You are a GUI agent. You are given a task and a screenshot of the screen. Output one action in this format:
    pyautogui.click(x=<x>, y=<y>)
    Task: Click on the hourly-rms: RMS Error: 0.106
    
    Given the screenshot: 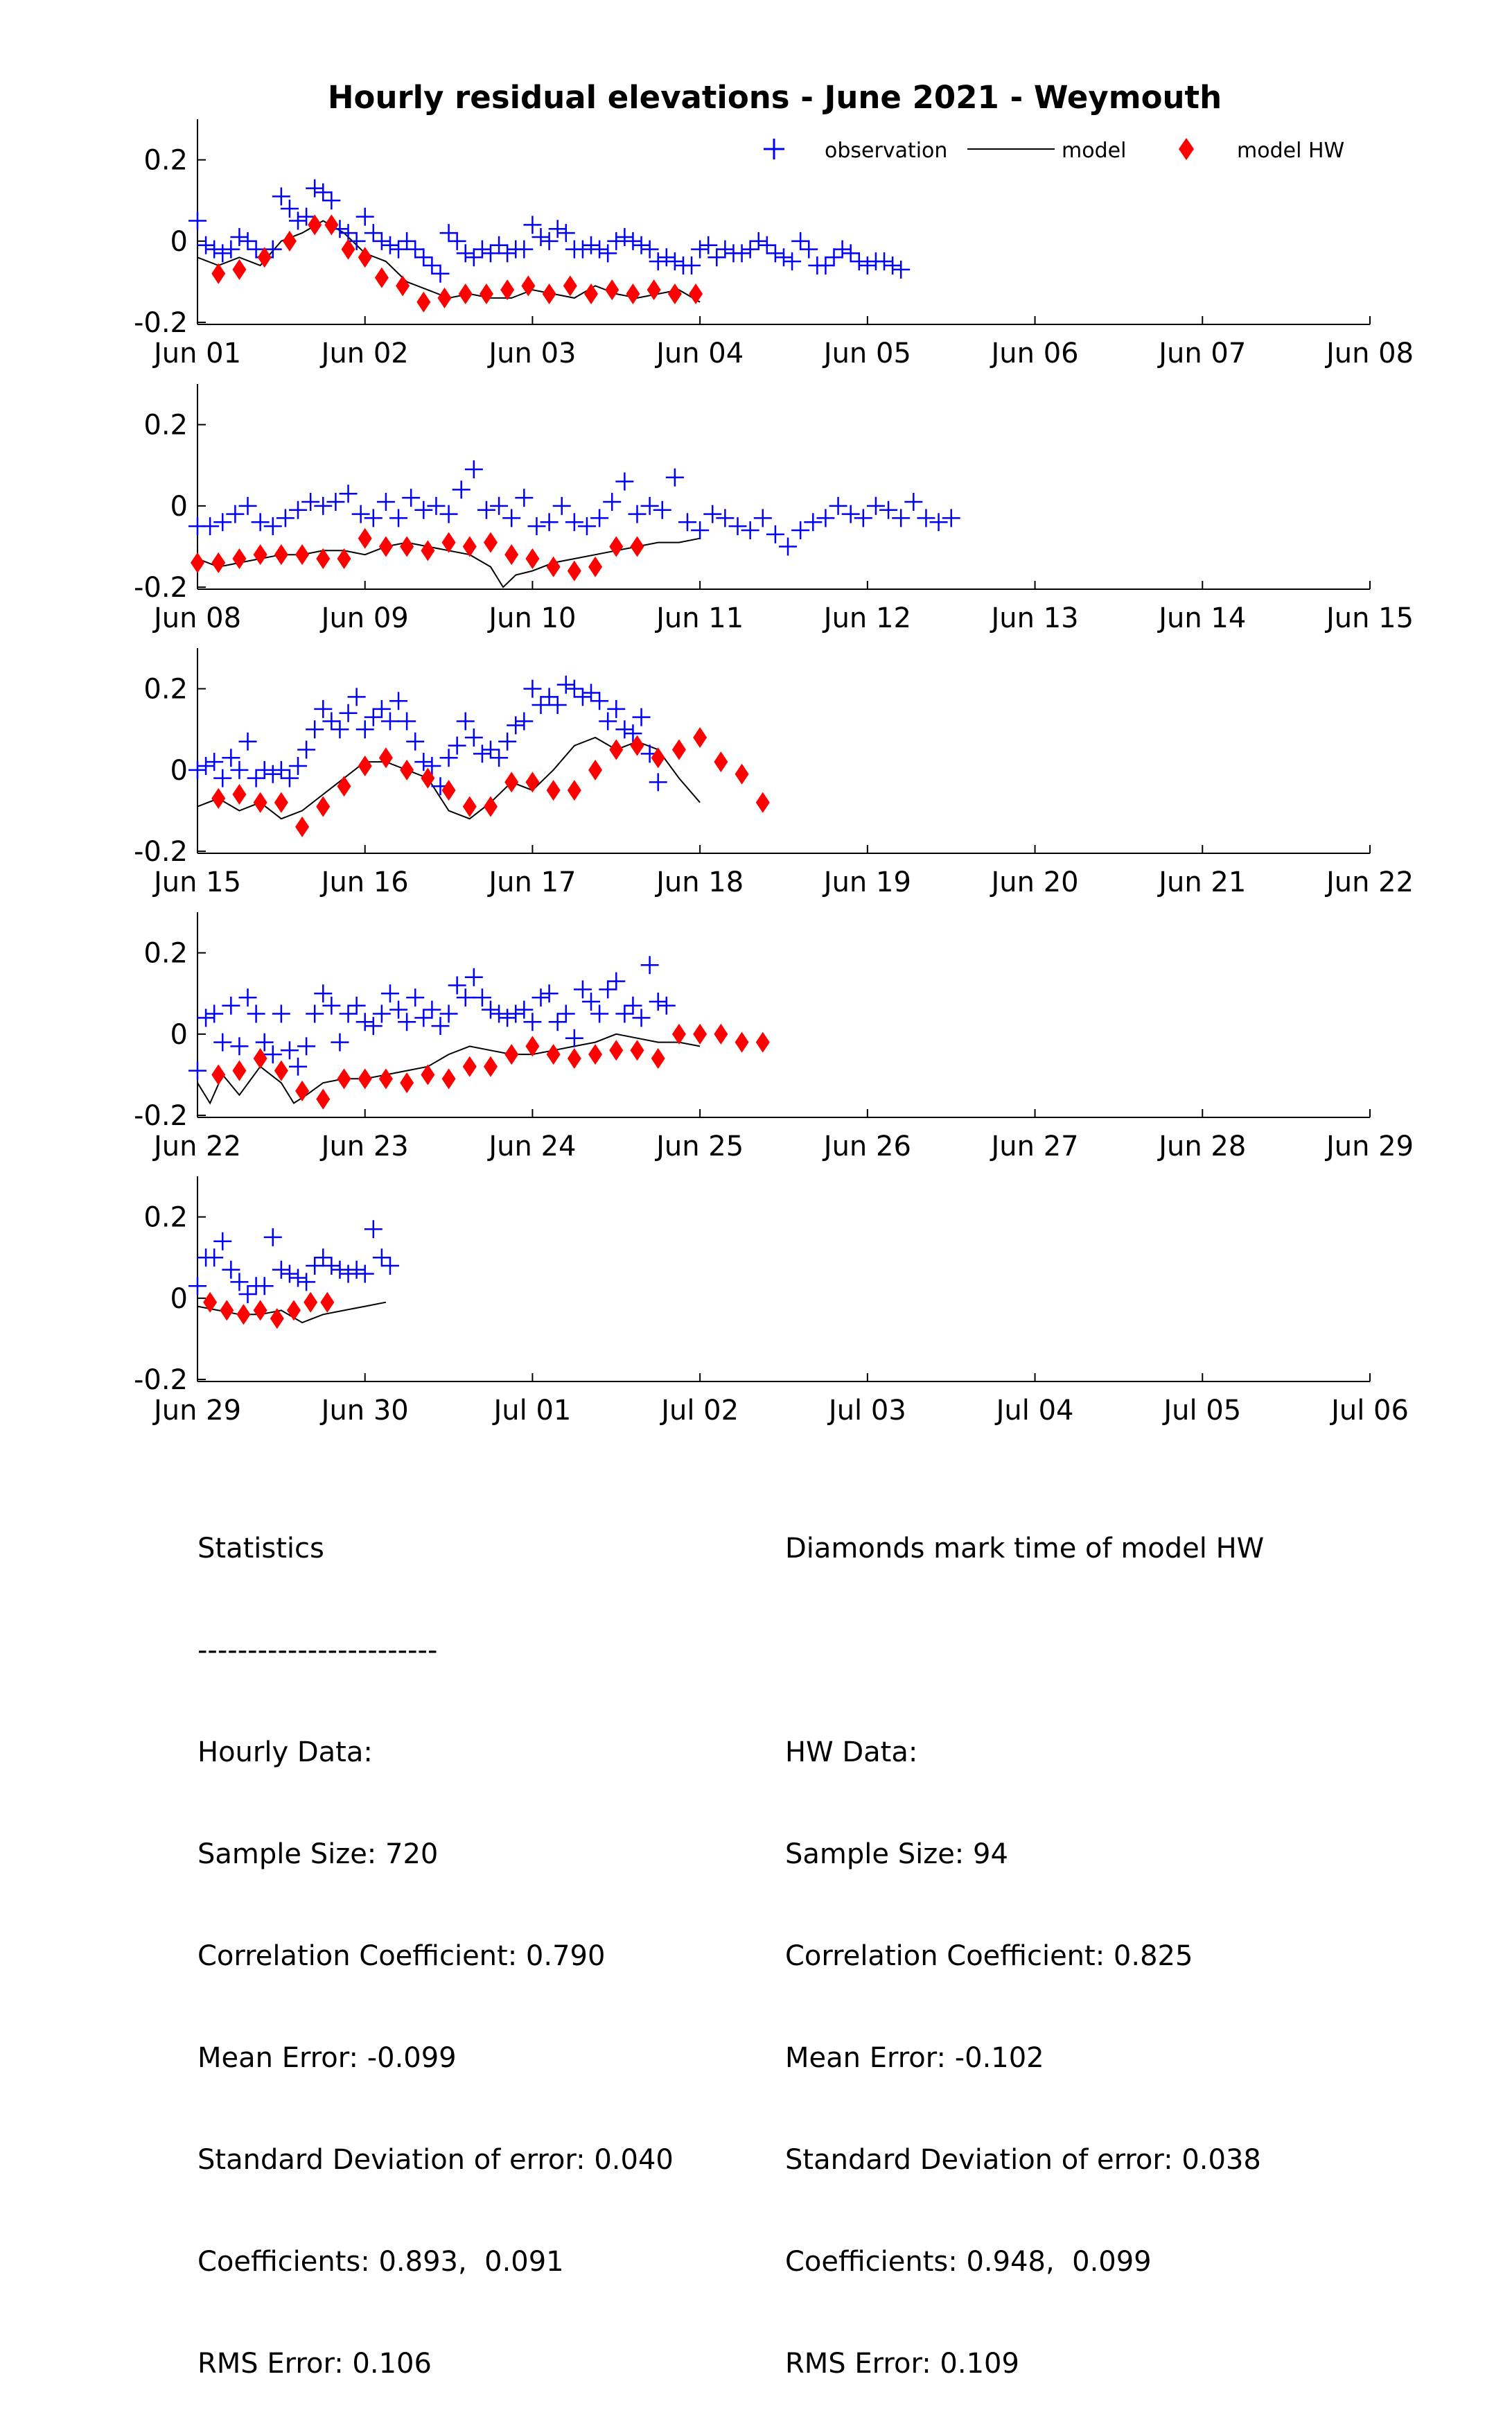 What is the action you would take?
    pyautogui.click(x=314, y=2364)
    